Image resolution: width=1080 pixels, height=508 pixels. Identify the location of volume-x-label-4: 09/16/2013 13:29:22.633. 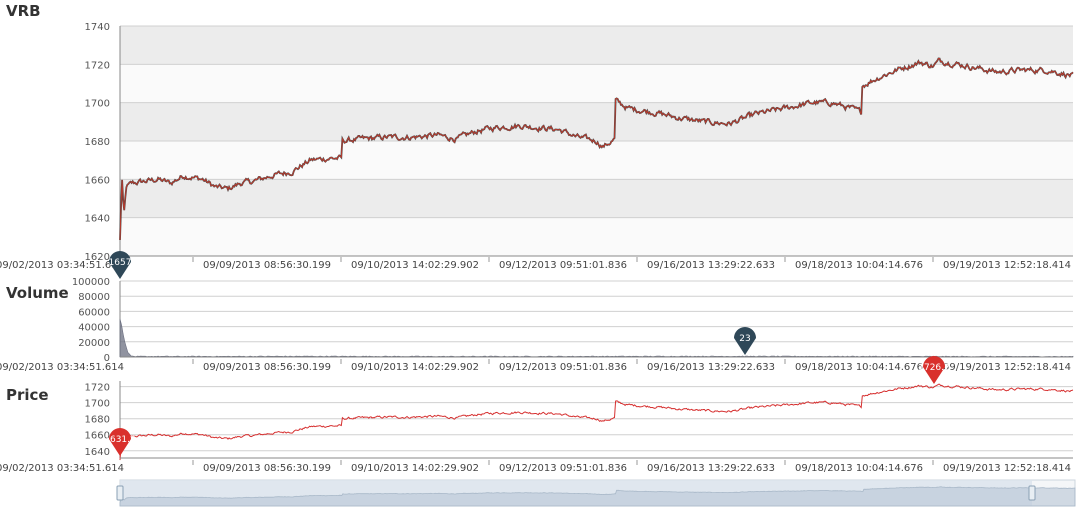
(711, 367).